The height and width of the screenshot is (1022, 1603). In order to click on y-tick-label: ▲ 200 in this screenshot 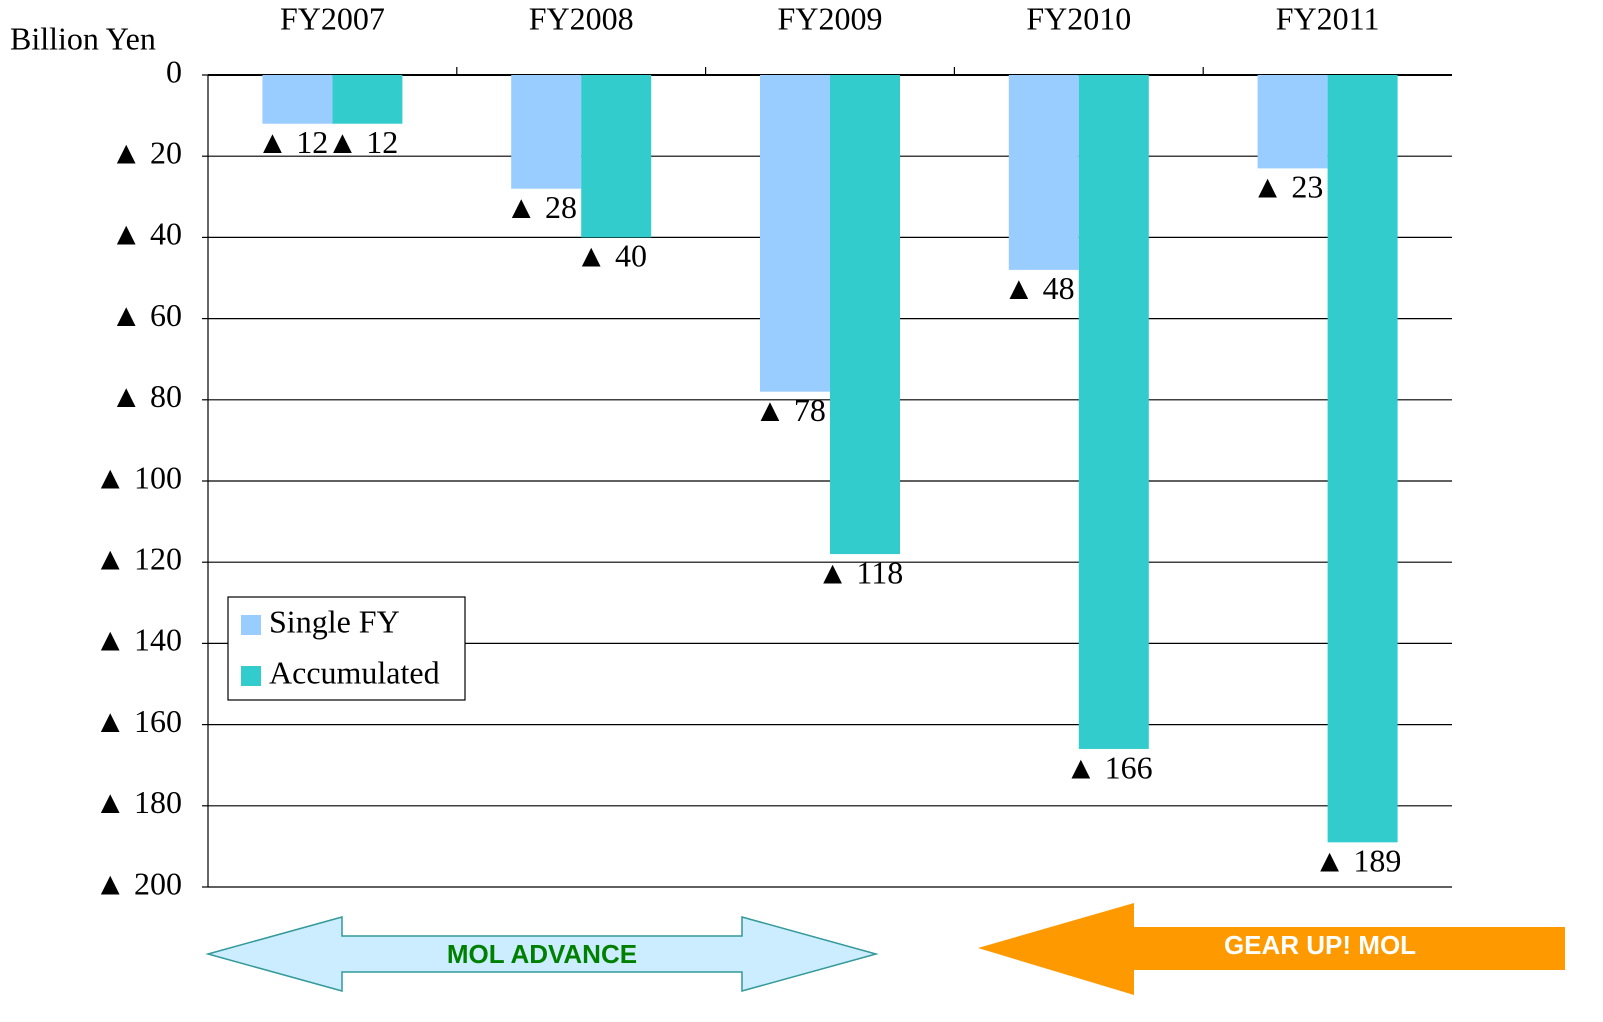, I will do `click(138, 883)`.